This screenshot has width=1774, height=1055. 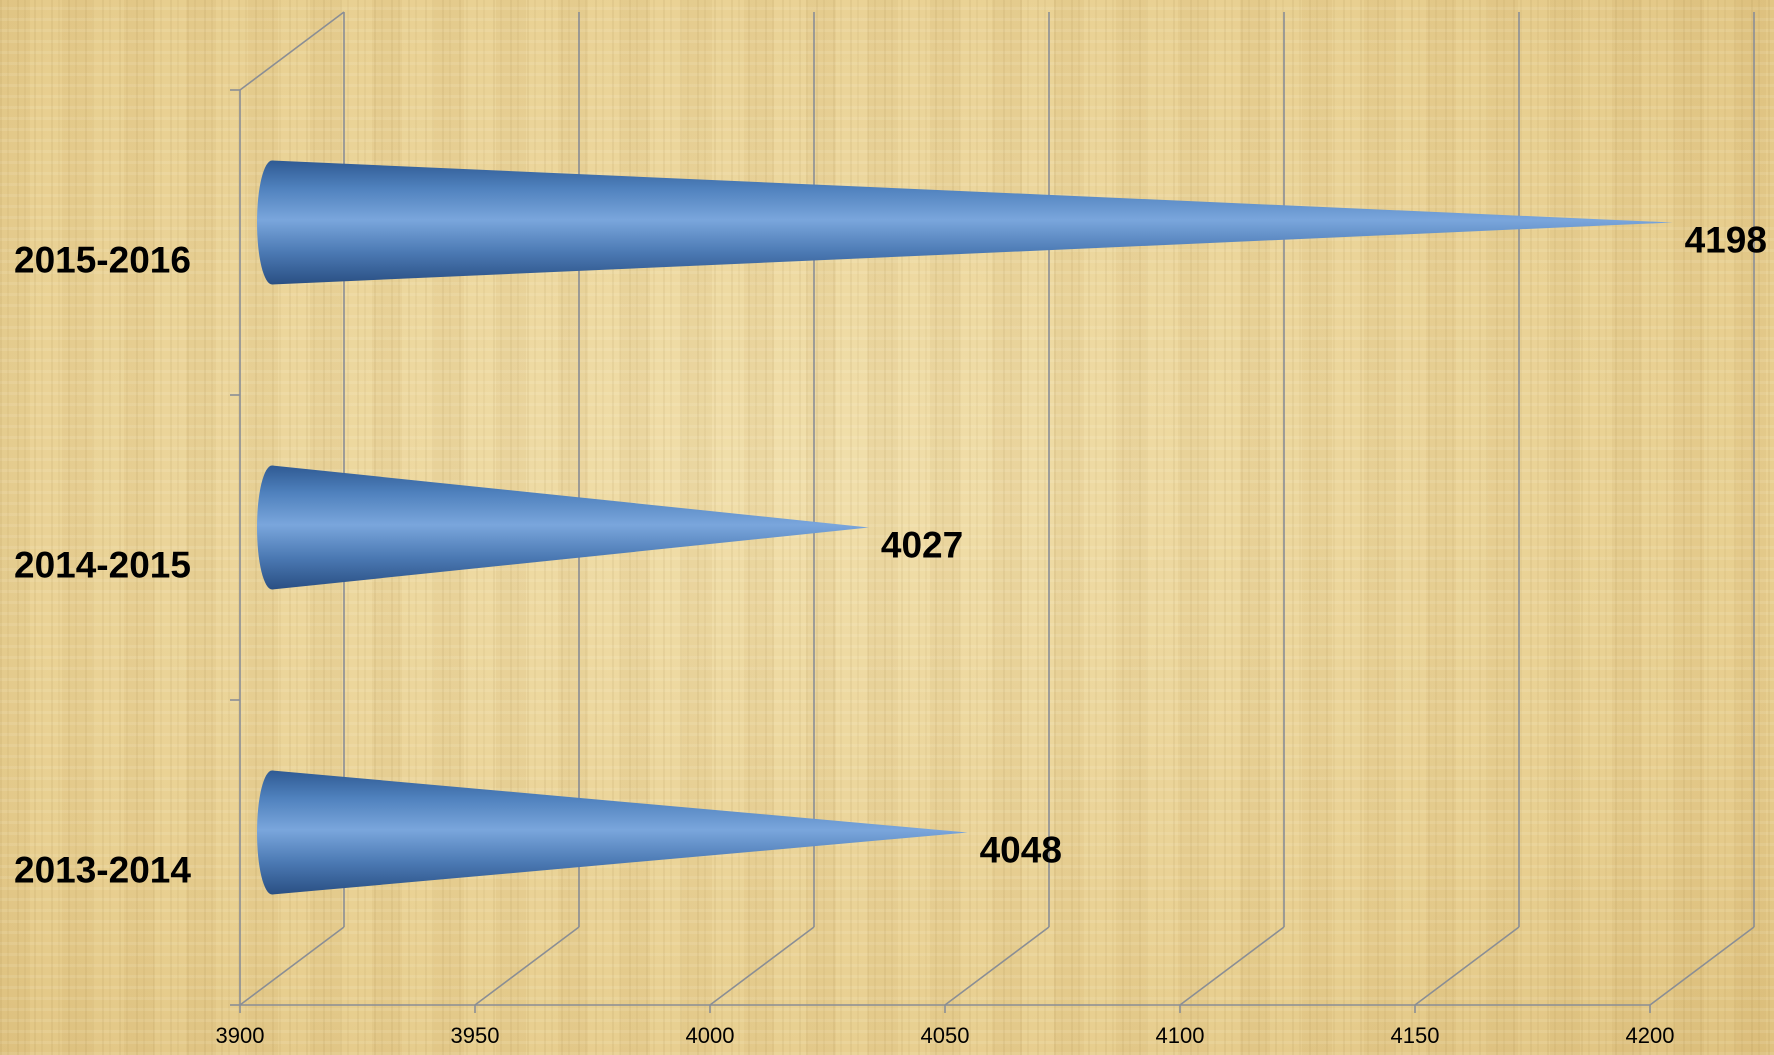 I want to click on x-tick-label: 4150, so click(x=1415, y=1035).